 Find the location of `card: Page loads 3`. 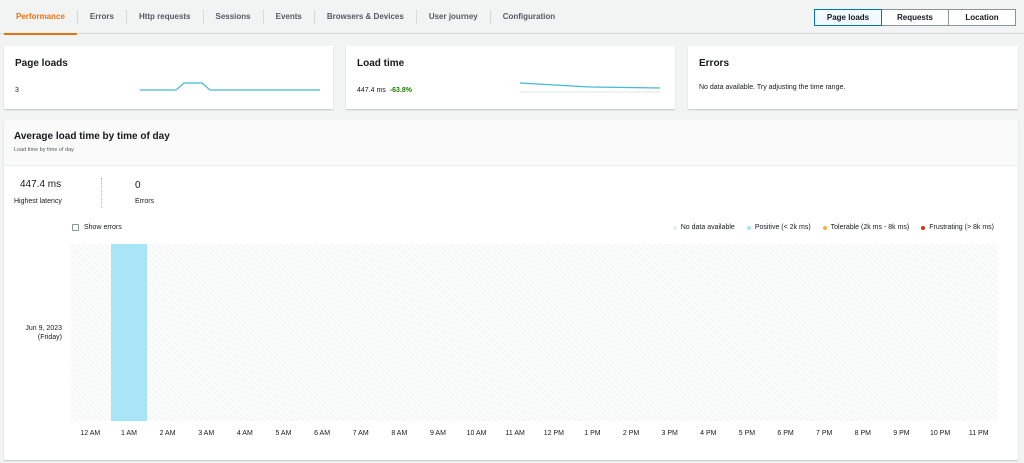

card: Page loads 3 is located at coordinates (168, 77).